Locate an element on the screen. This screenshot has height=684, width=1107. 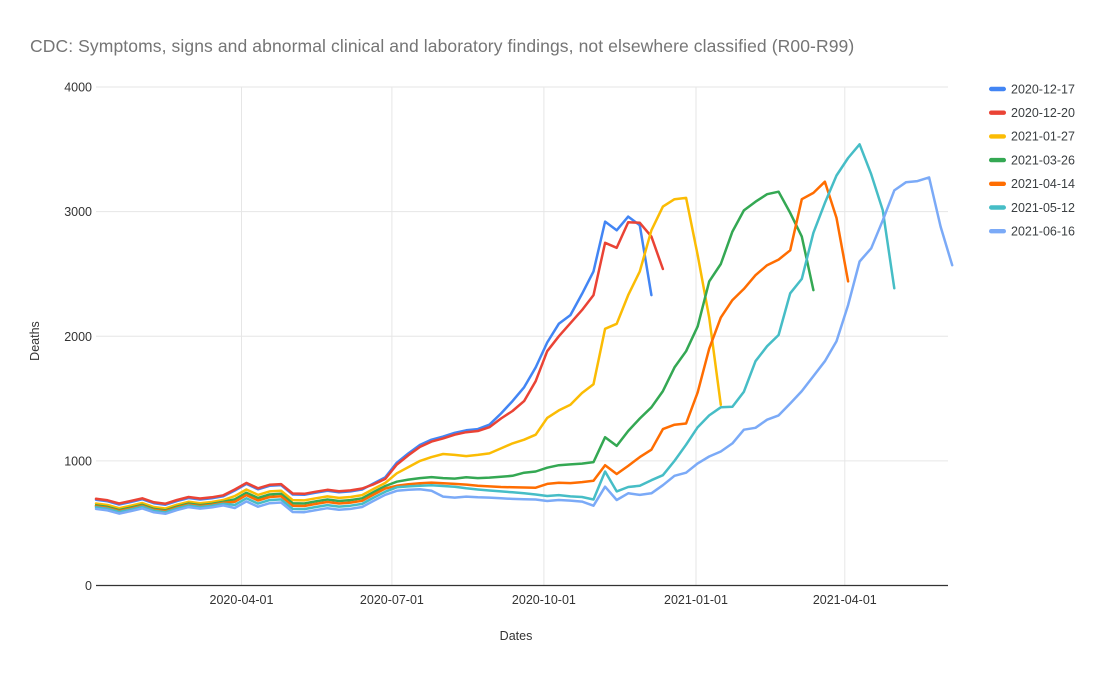
legend-item: 2020-12-17 is located at coordinates (1032, 89).